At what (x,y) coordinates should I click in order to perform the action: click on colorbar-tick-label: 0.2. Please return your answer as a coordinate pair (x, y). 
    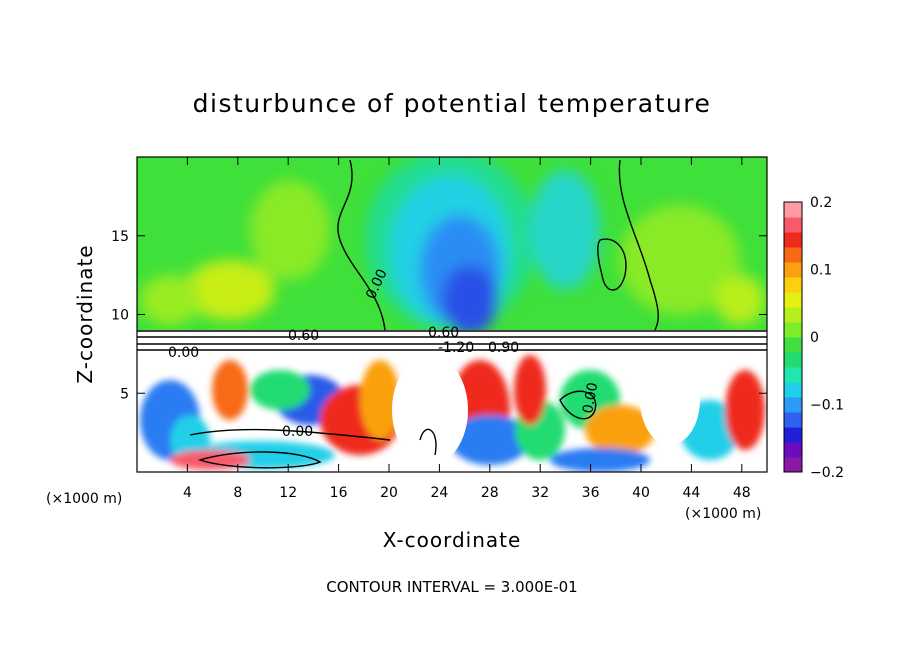
    Looking at the image, I should click on (821, 203).